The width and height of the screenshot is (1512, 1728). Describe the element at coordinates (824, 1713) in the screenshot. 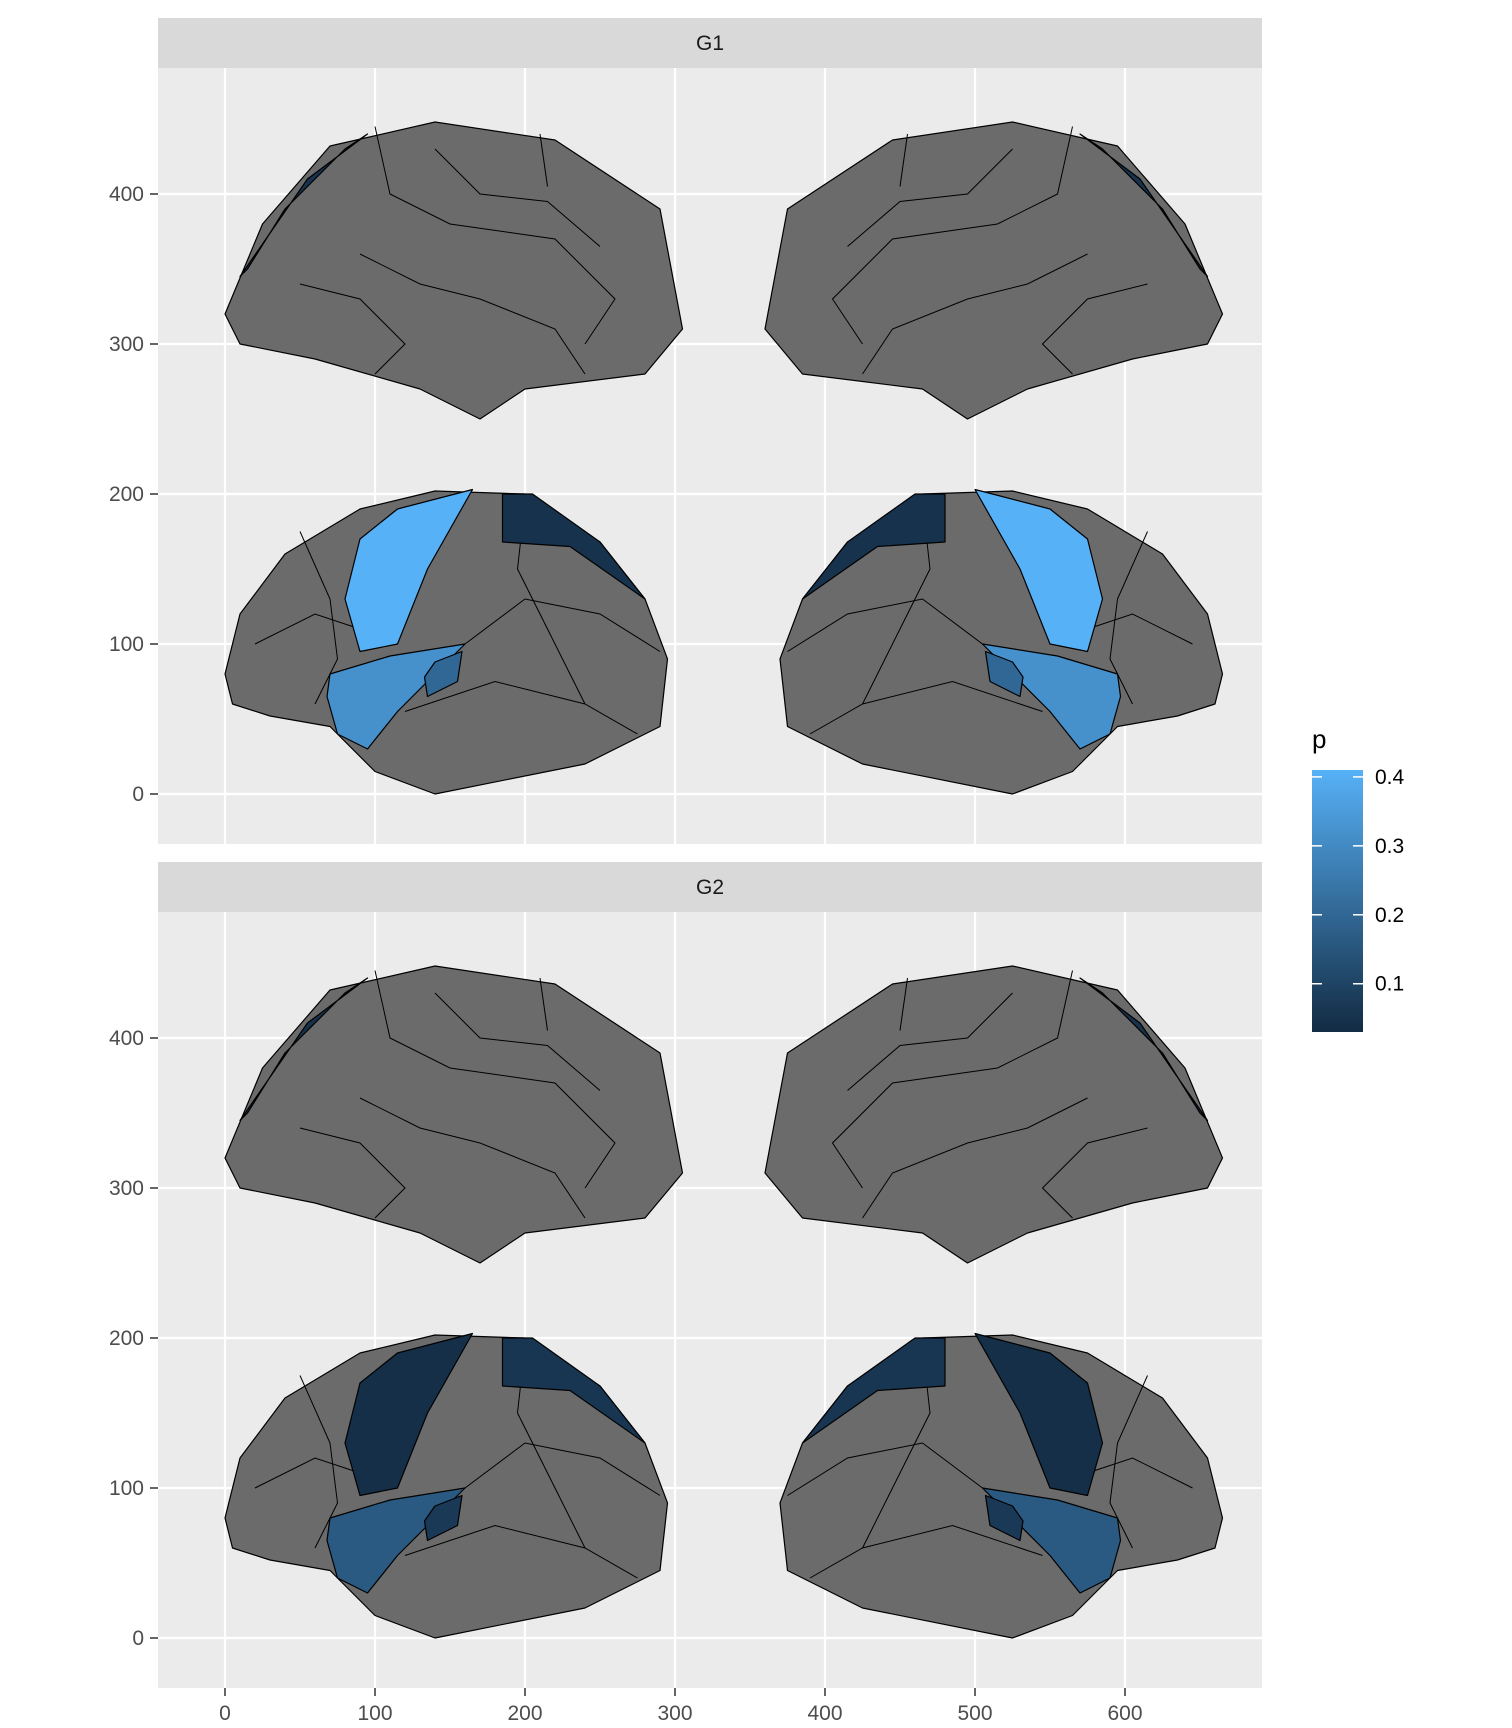

I see `x-tick-label: 400` at that location.